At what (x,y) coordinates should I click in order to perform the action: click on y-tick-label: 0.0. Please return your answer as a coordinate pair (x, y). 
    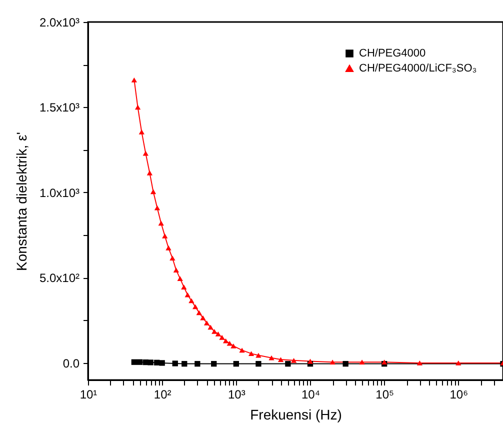
    Looking at the image, I should click on (71, 363).